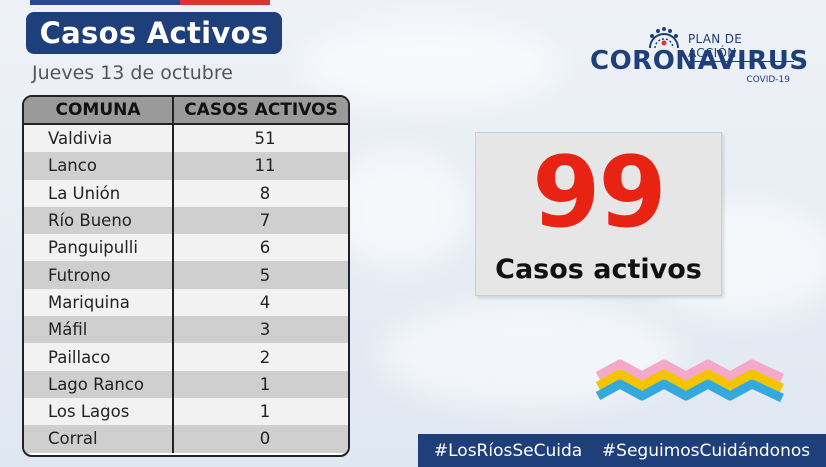 Image resolution: width=826 pixels, height=467 pixels. What do you see at coordinates (154, 33) in the screenshot?
I see `page-title: Casos Activos` at bounding box center [154, 33].